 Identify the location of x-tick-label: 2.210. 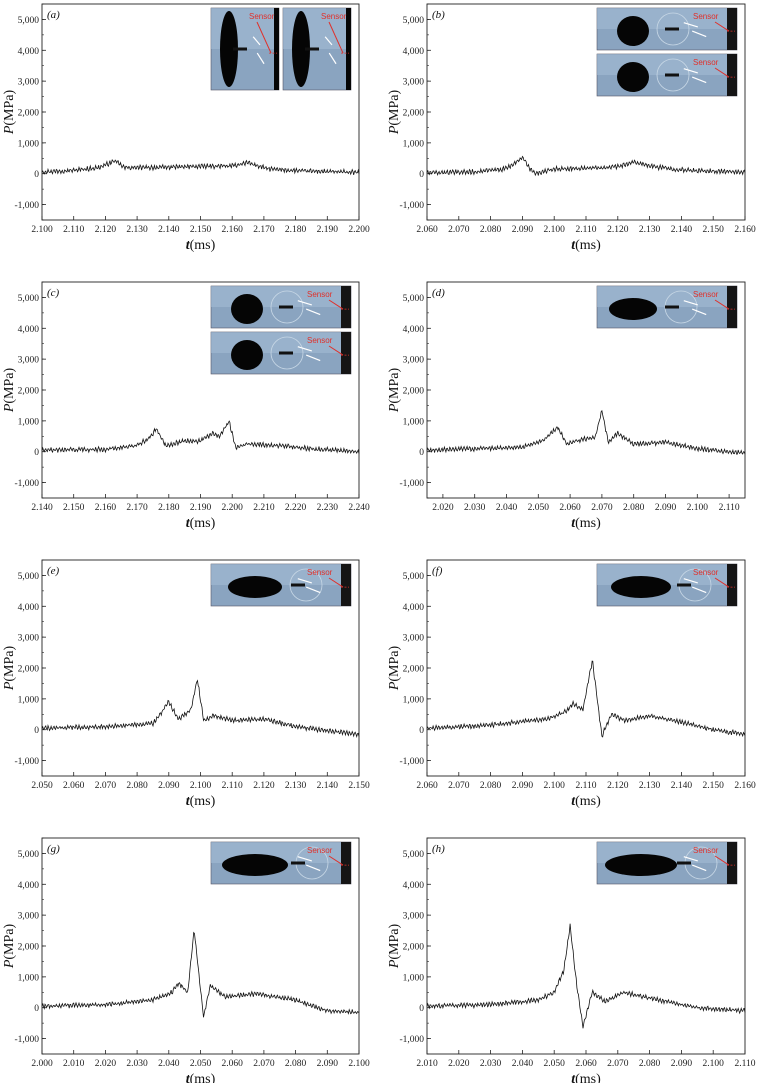
(264, 508).